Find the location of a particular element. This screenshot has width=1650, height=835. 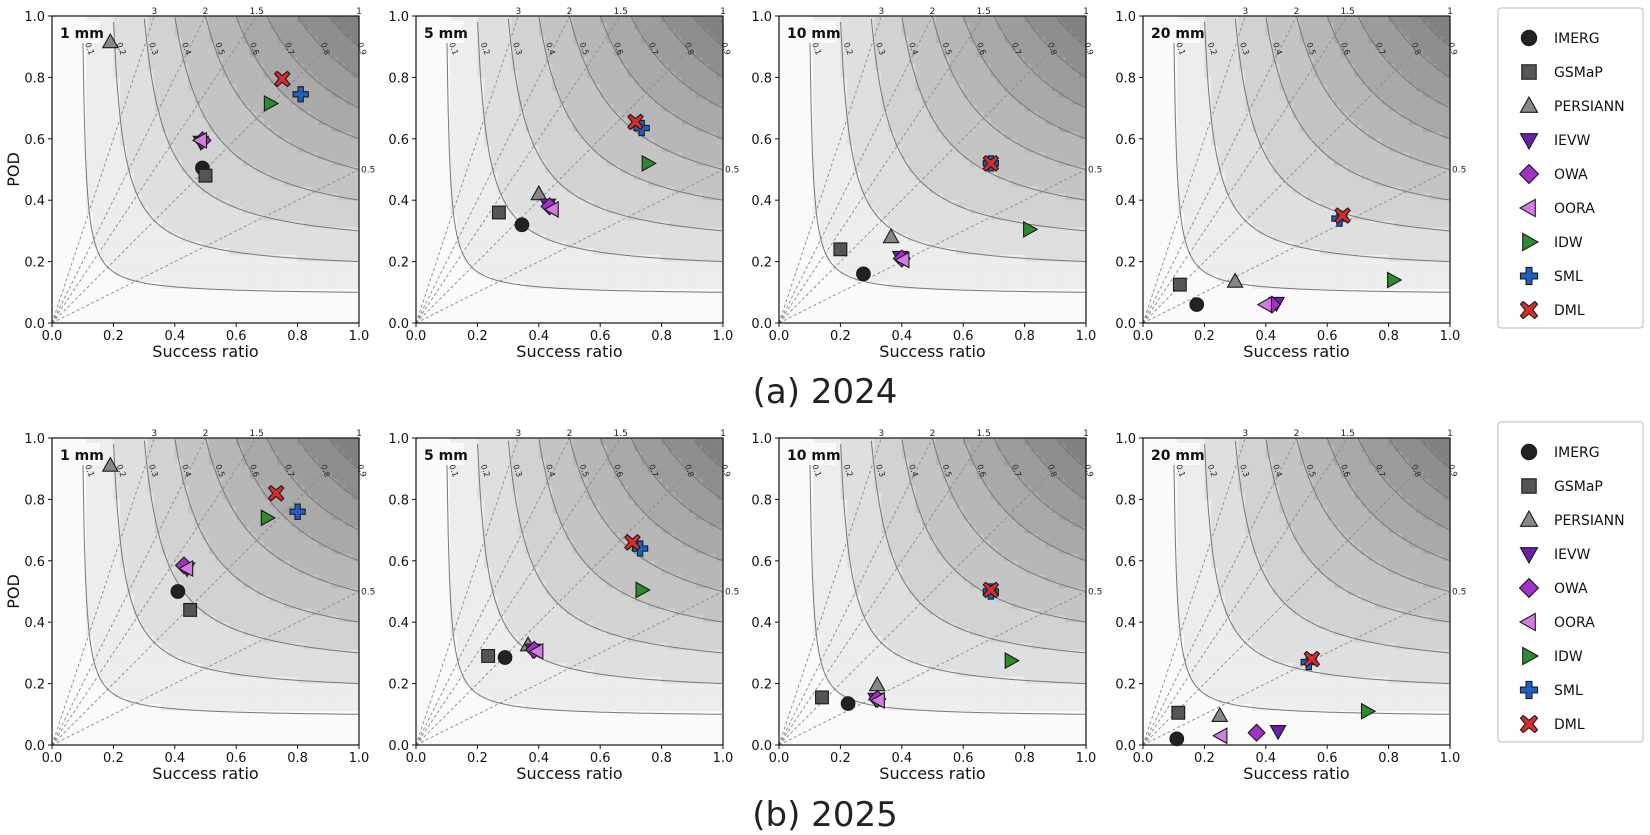

legend-label-sml: SML is located at coordinates (1568, 277).